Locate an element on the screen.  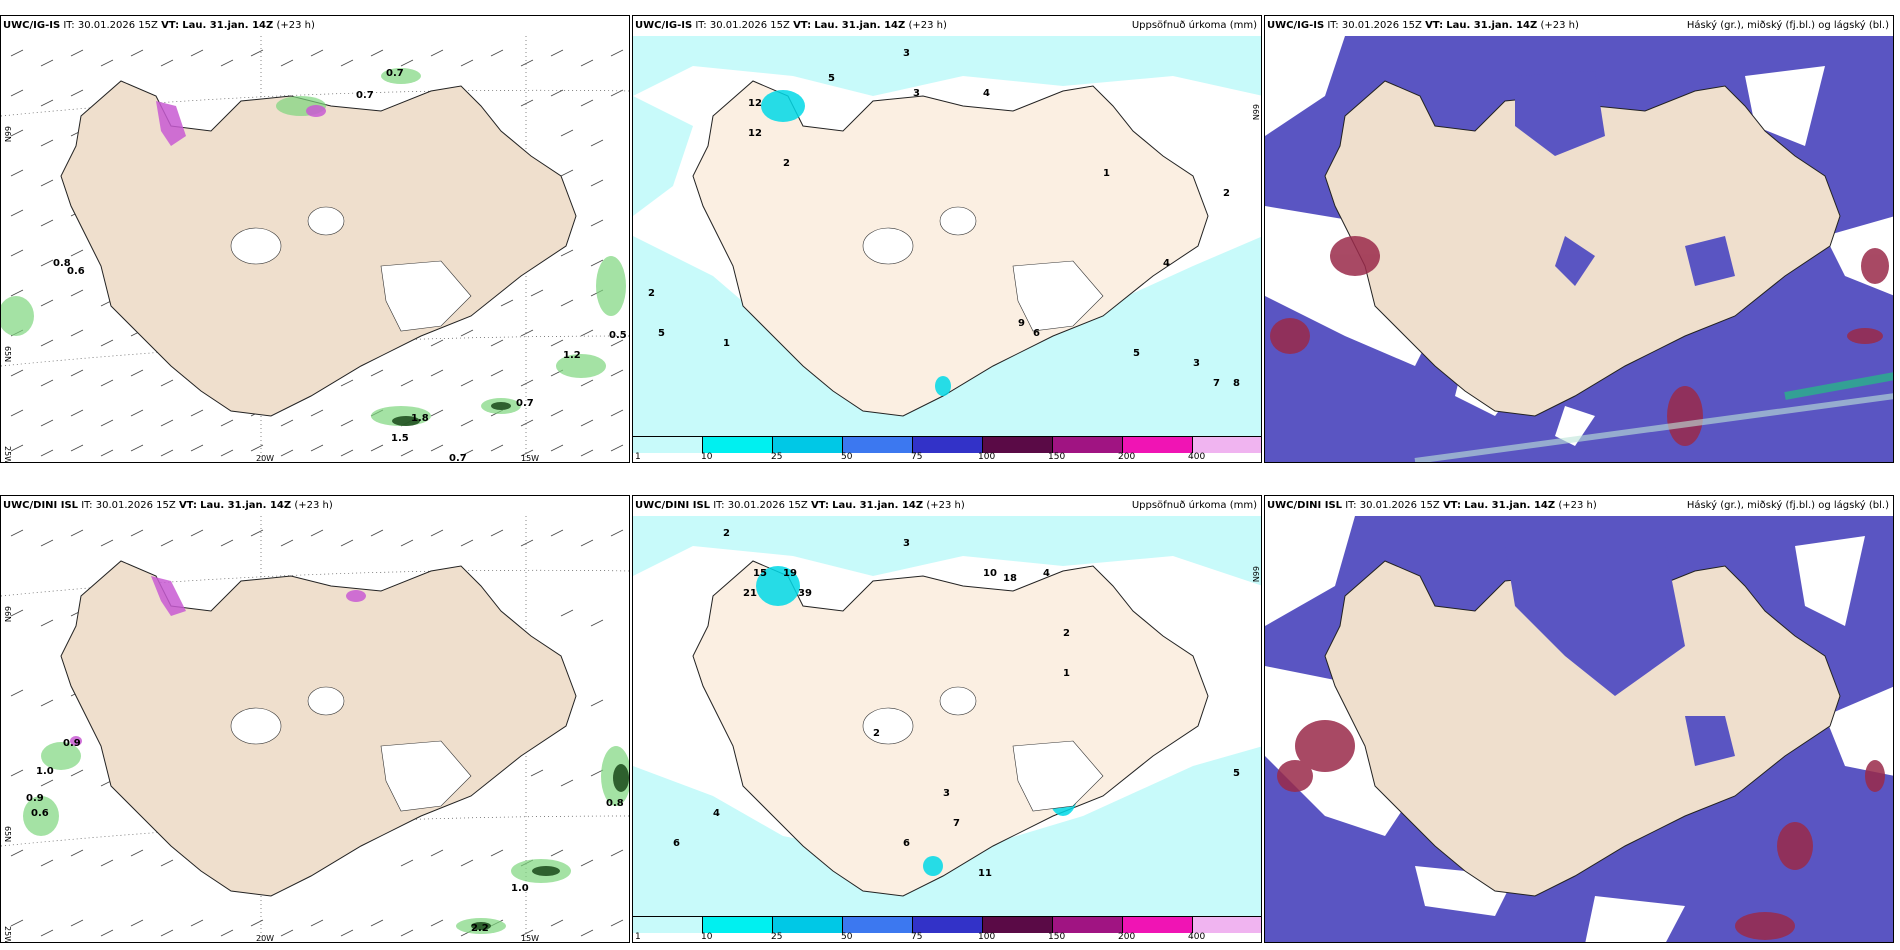
svg-text: 10 is located at coordinates (990, 573).